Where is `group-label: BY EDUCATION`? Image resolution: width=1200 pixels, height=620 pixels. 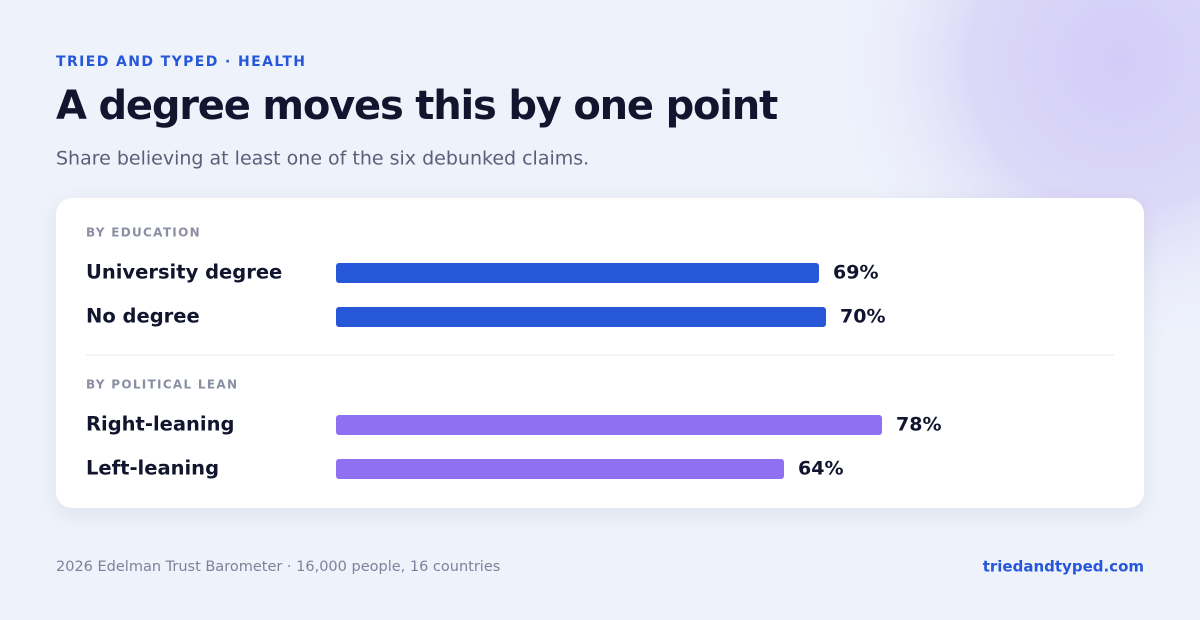
group-label: BY EDUCATION is located at coordinates (143, 233).